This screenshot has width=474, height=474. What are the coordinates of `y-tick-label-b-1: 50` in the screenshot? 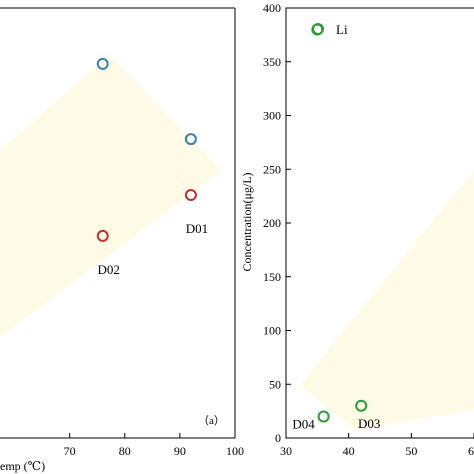 It's located at (275, 384).